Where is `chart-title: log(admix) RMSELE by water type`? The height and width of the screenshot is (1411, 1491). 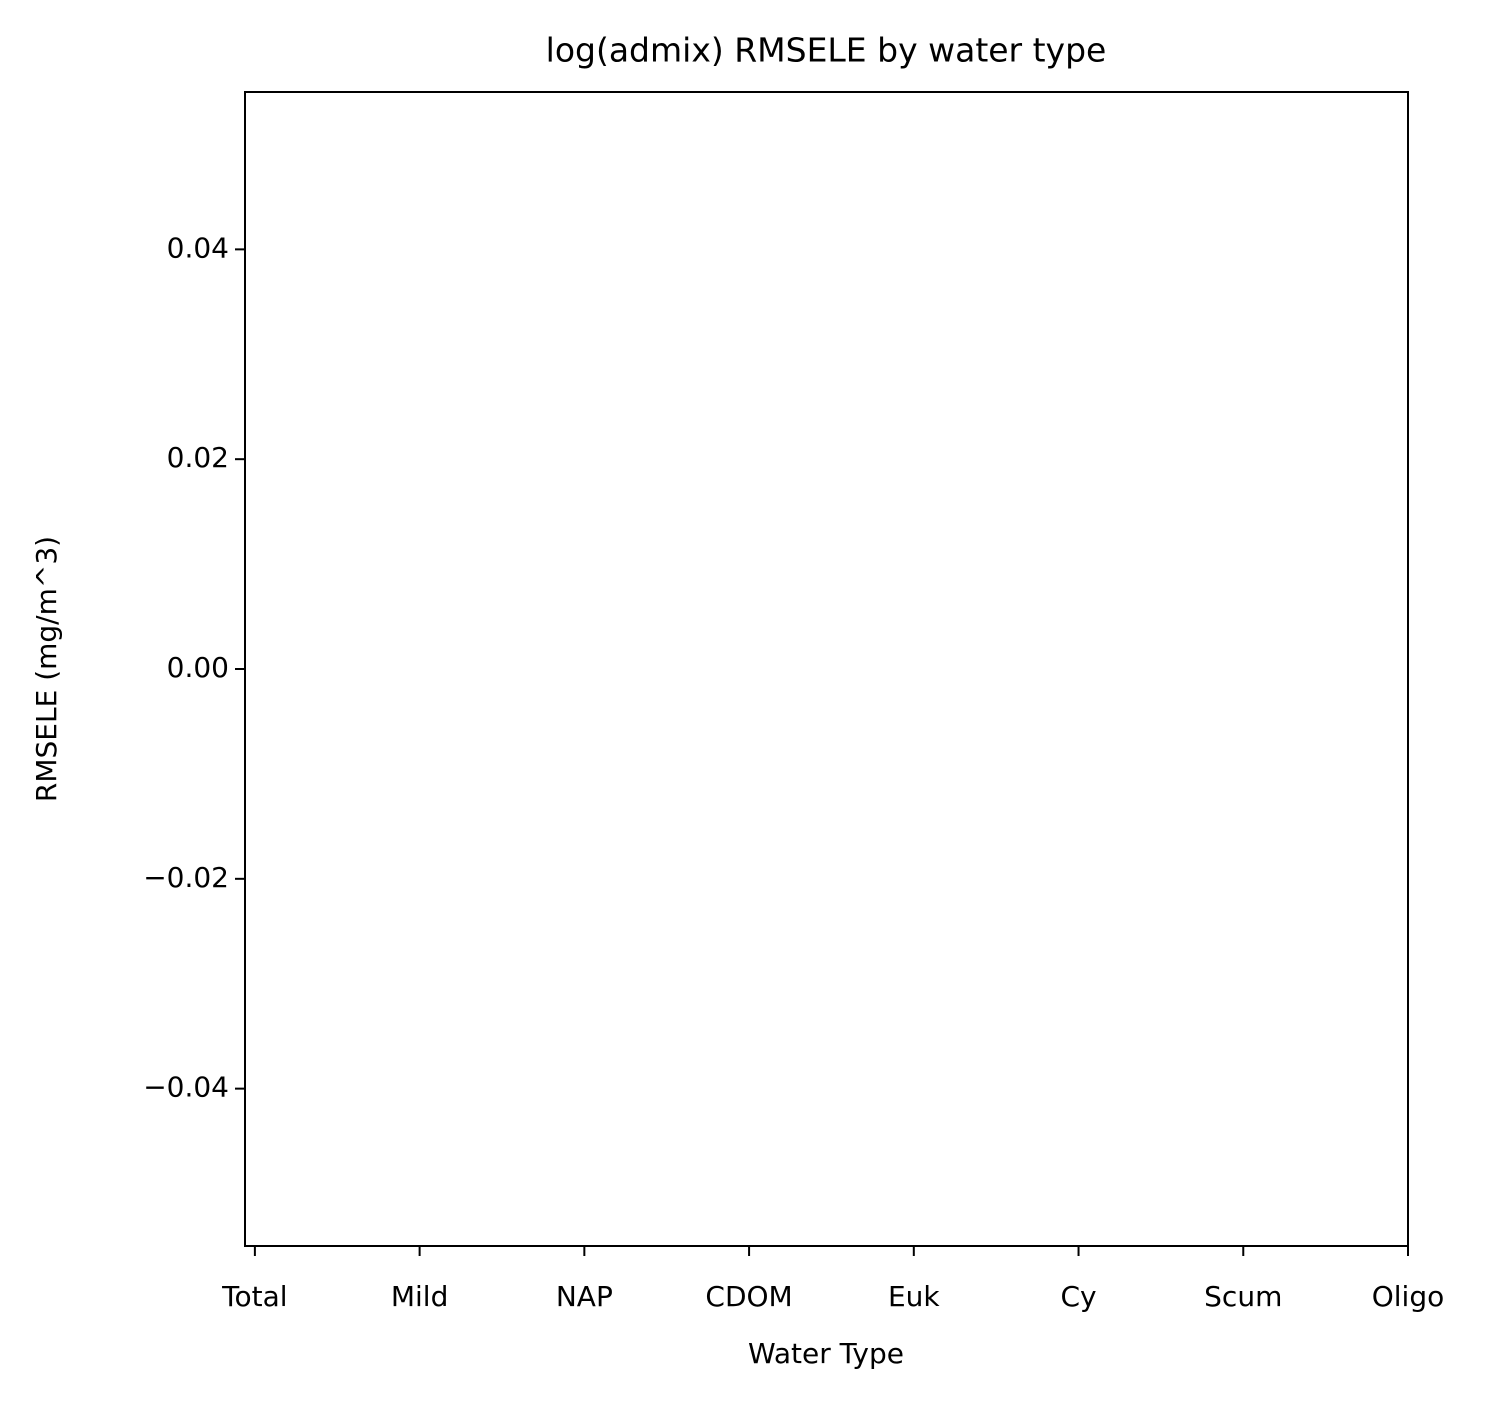 chart-title: log(admix) RMSELE by water type is located at coordinates (826, 50).